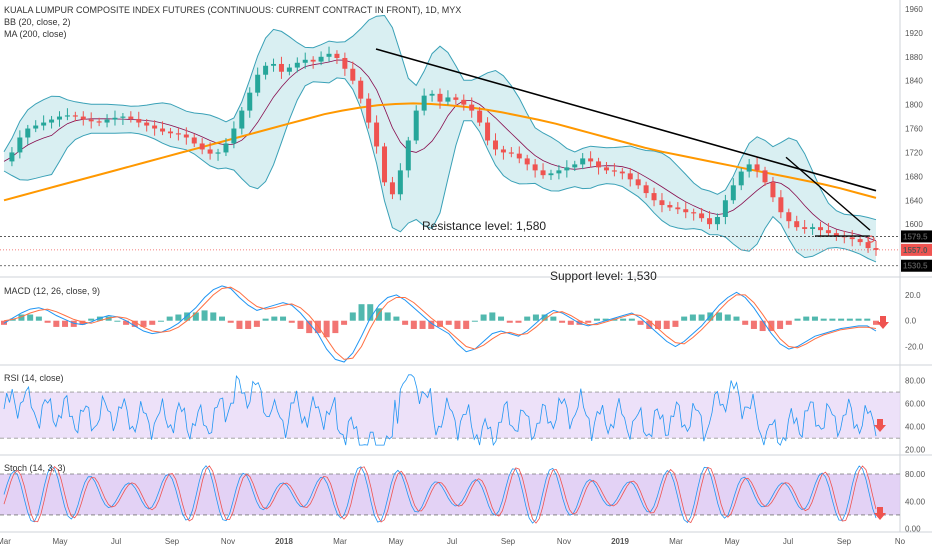 This screenshot has width=932, height=555. I want to click on price-y-tick-label: 1880, so click(914, 57).